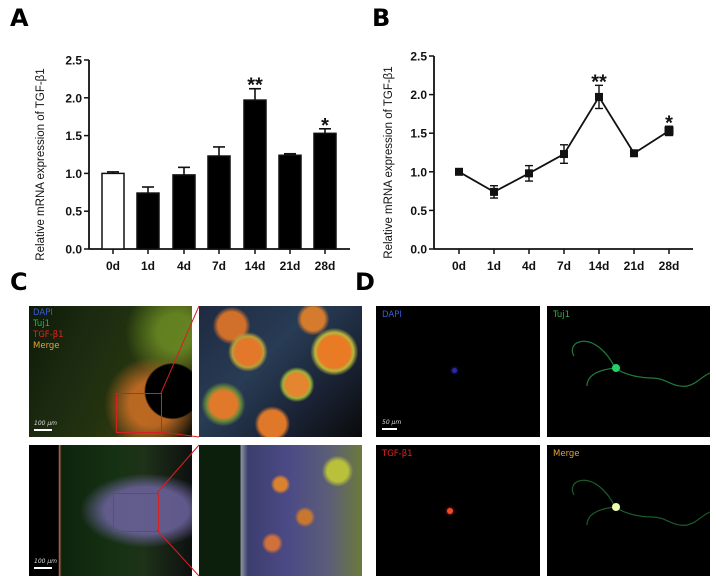 Image resolution: width=716 pixels, height=582 pixels. What do you see at coordinates (458, 371) in the screenshot?
I see `d-tile-dapi: DAPI 50 μm` at bounding box center [458, 371].